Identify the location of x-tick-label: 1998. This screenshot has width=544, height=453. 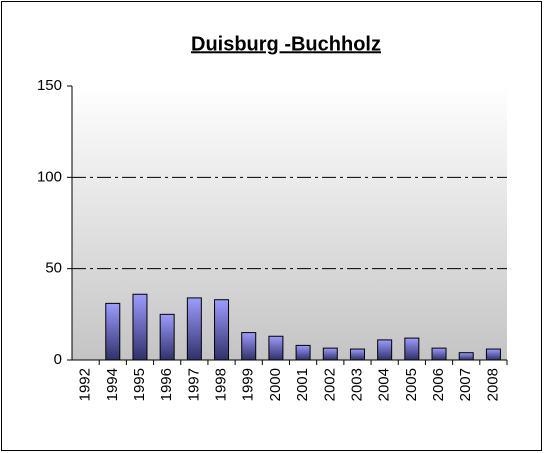
(221, 384).